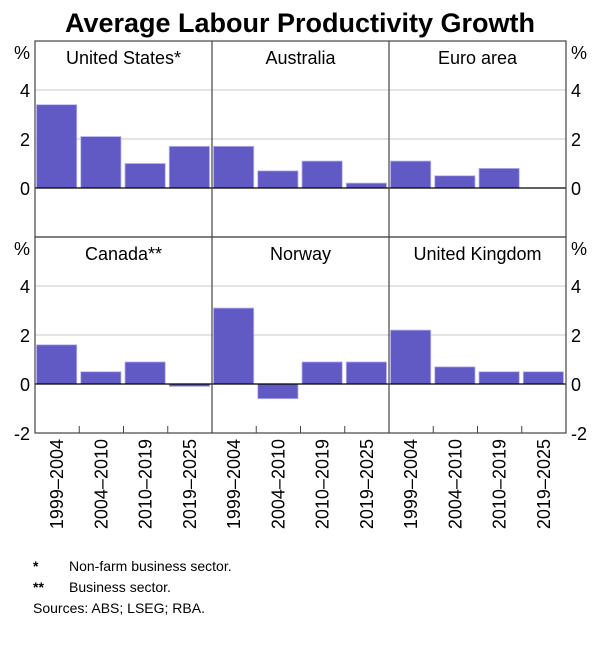 This screenshot has width=600, height=647. Describe the element at coordinates (150, 566) in the screenshot. I see `footnote-text: Non-farm business sector.` at that location.